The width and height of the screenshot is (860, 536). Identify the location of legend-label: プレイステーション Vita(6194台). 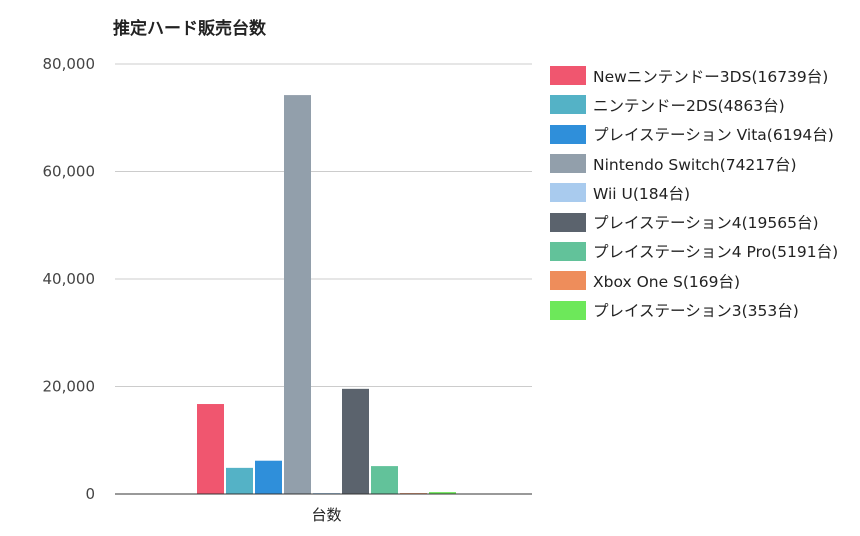
(713, 135).